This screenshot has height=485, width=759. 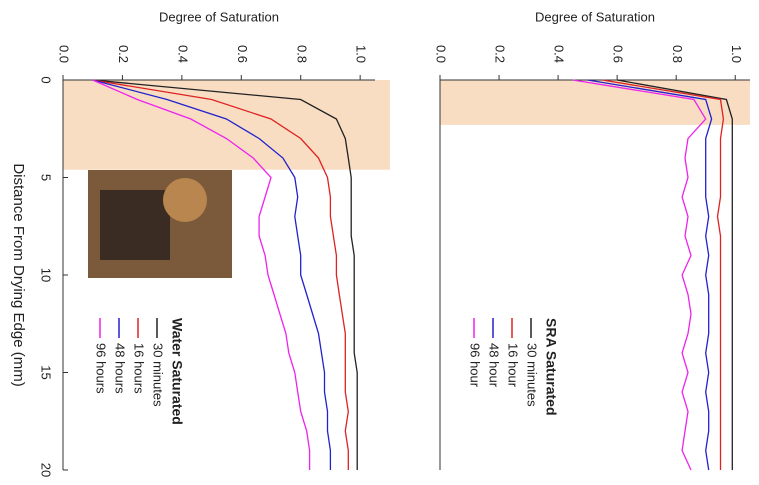 What do you see at coordinates (46, 177) in the screenshot?
I see `x-tick-label: 5` at bounding box center [46, 177].